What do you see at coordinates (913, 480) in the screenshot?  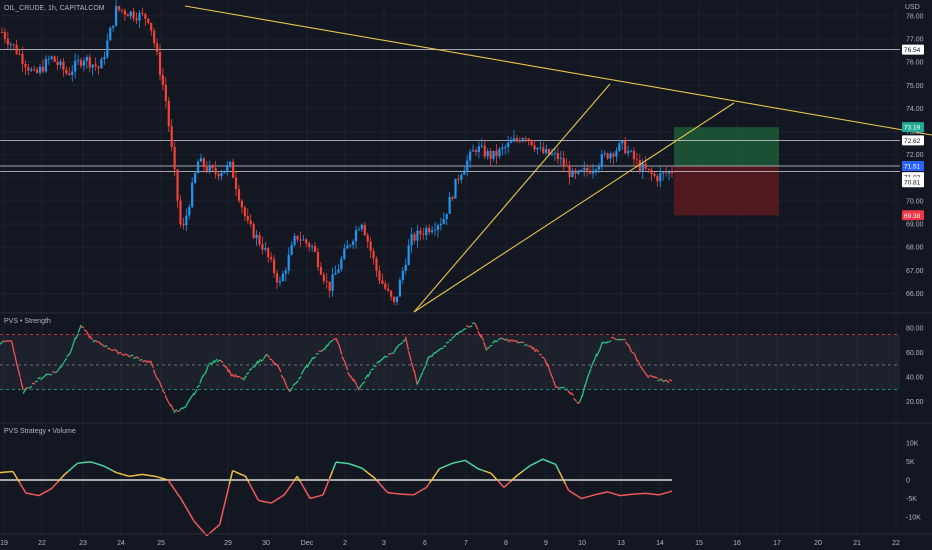 I see `volume-axis: 10K 5K 0 -5K -10K` at bounding box center [913, 480].